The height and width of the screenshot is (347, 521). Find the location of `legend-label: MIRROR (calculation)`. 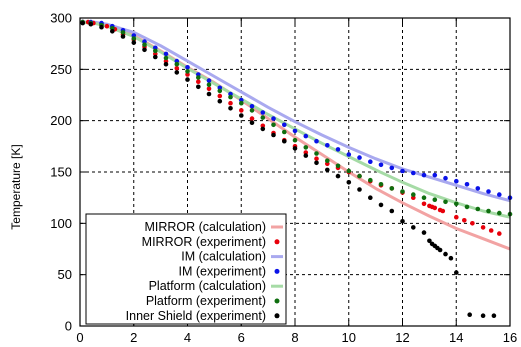

legend-label: MIRROR (calculation) is located at coordinates (205, 227).